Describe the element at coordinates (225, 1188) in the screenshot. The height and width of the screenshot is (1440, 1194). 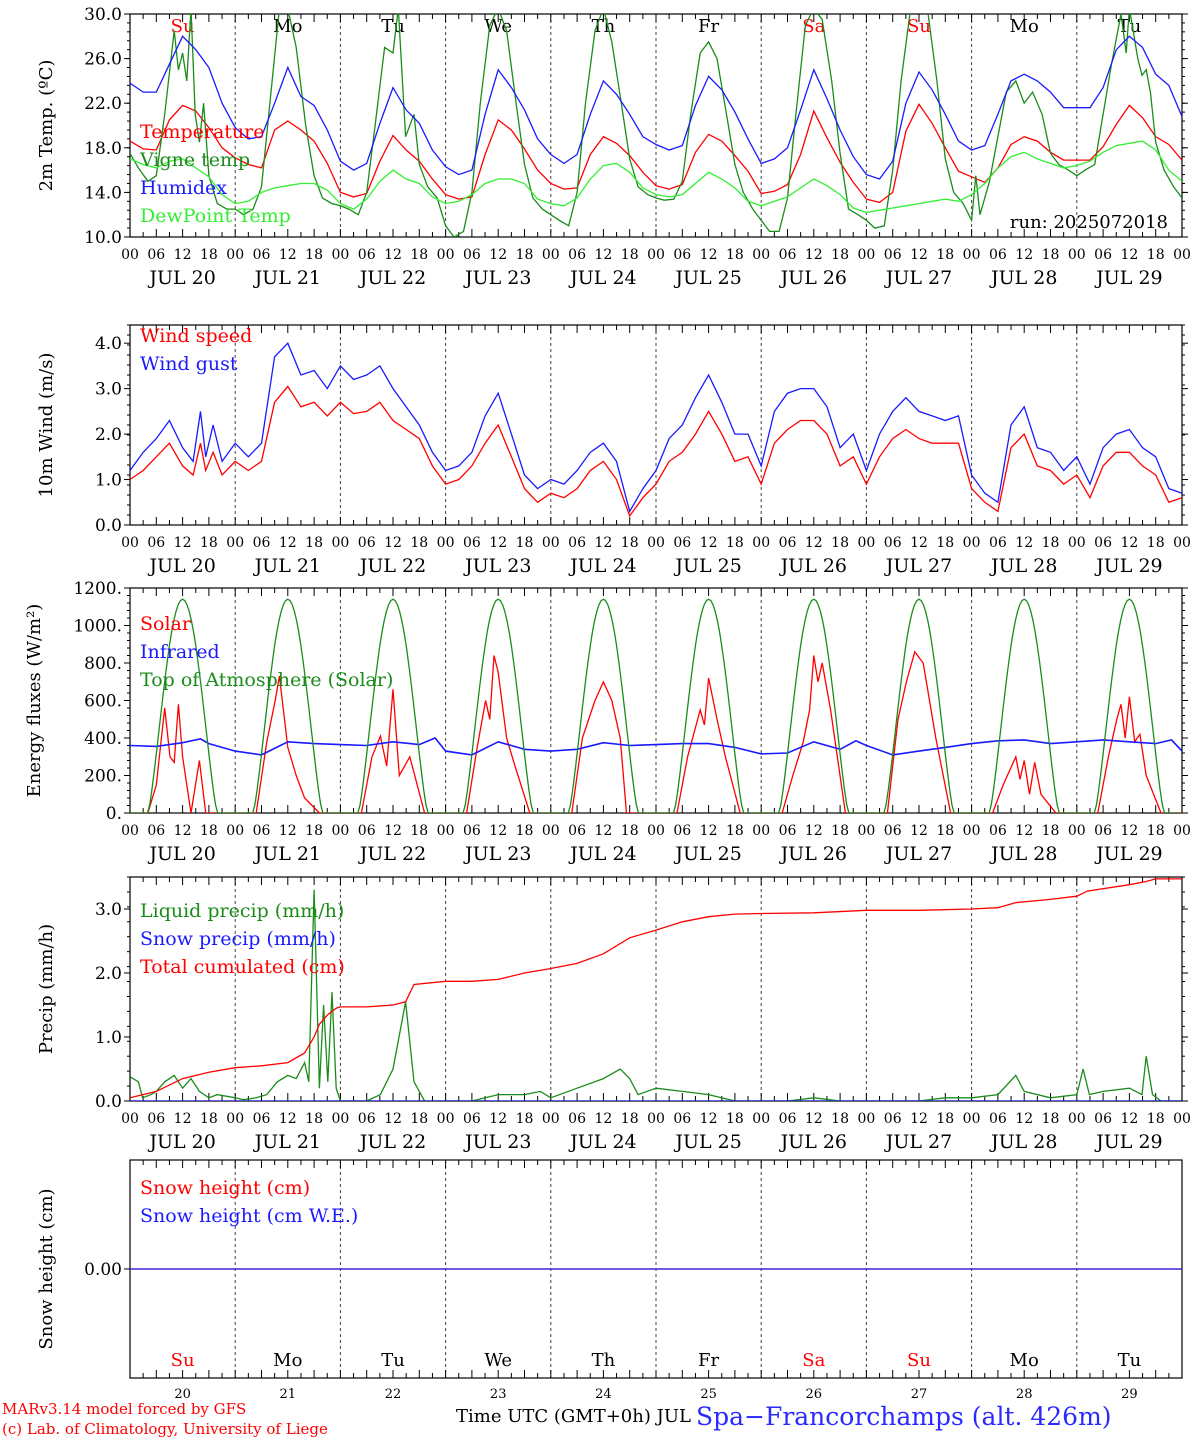
I see `legend-entry: Snow height (cm)` at that location.